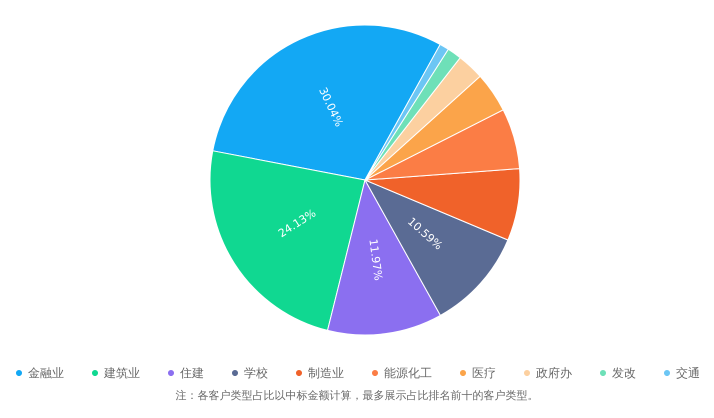  I want to click on legend-label: 制造业, so click(326, 373).